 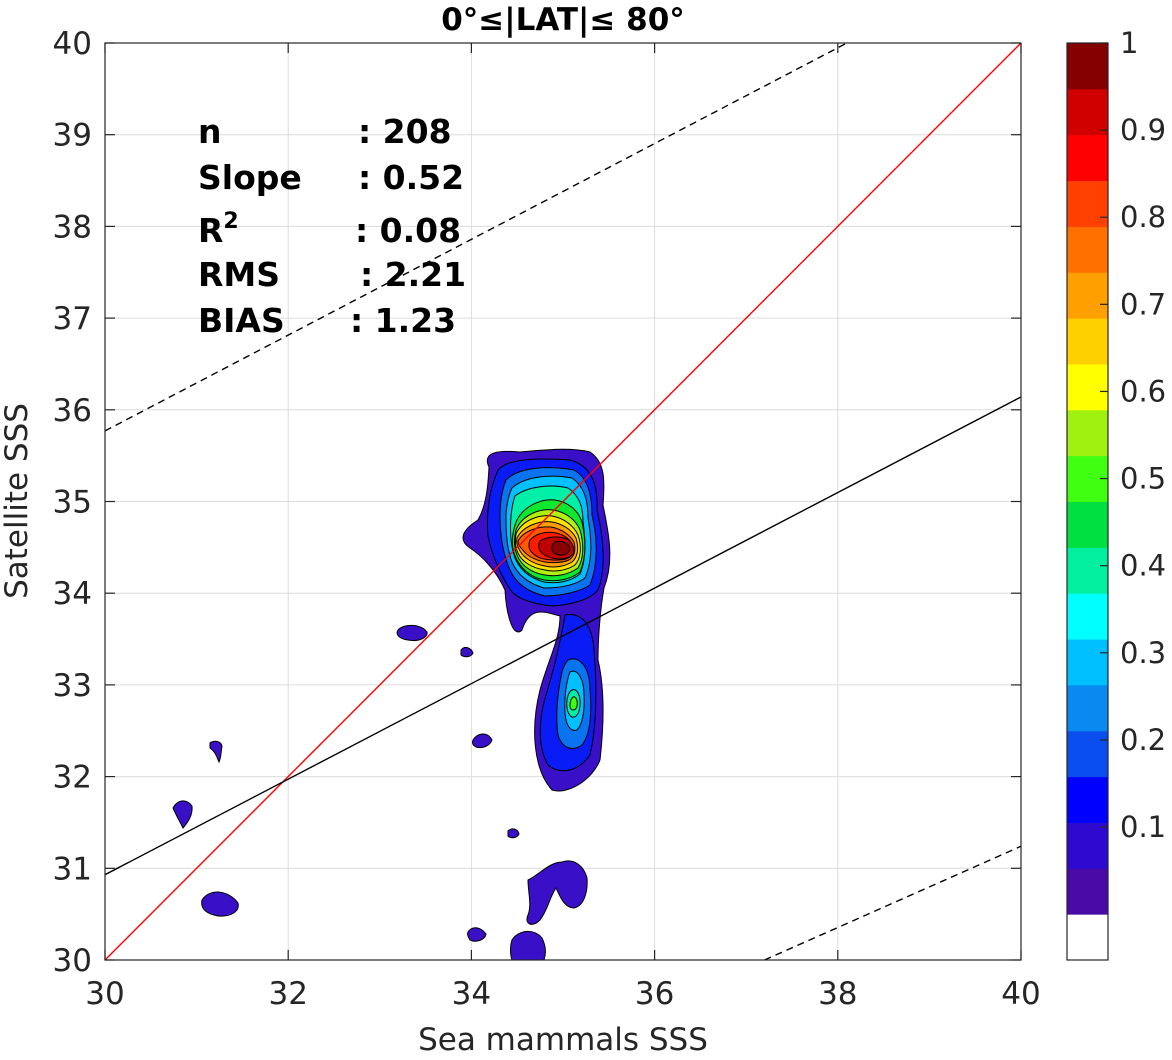 What do you see at coordinates (1143, 827) in the screenshot?
I see `colorbar-tick-label: 0.1` at bounding box center [1143, 827].